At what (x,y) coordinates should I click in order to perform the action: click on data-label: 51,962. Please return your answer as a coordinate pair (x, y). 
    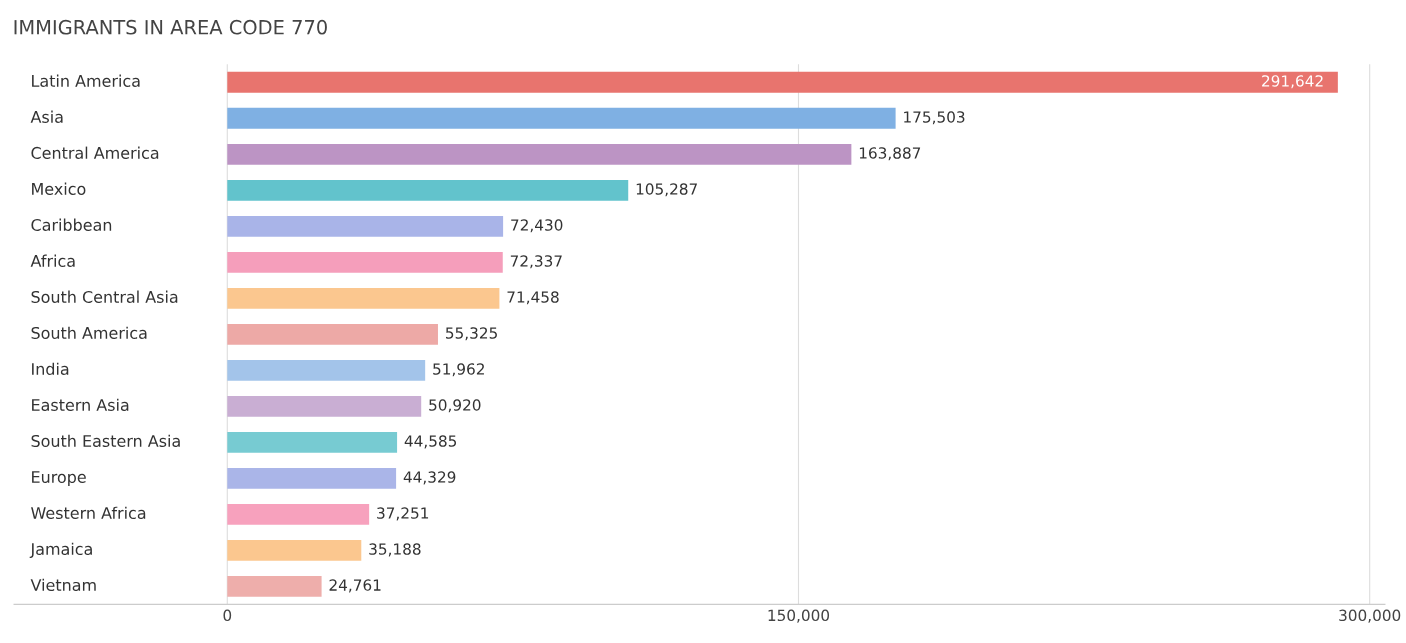
    Looking at the image, I should click on (458, 370).